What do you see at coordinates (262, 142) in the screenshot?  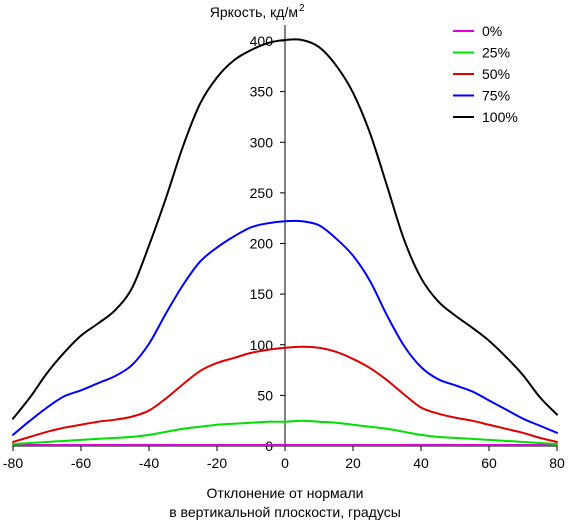 I see `y-tick-label: 300` at bounding box center [262, 142].